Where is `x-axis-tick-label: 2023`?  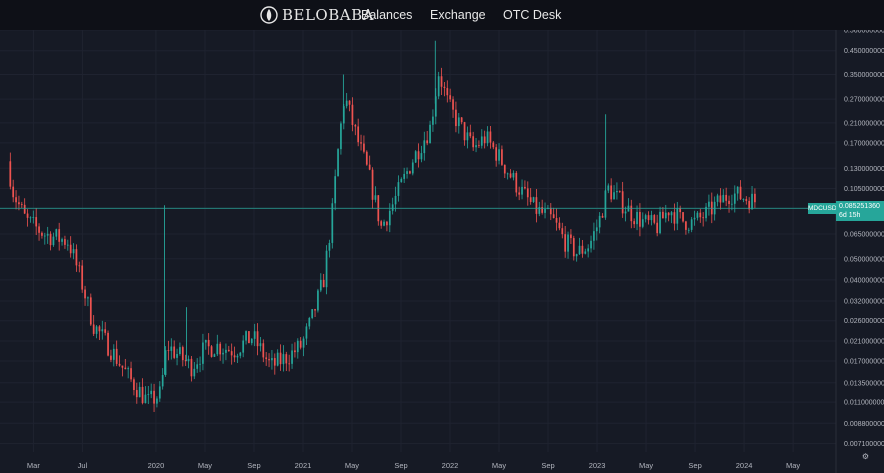 x-axis-tick-label: 2023 is located at coordinates (597, 465).